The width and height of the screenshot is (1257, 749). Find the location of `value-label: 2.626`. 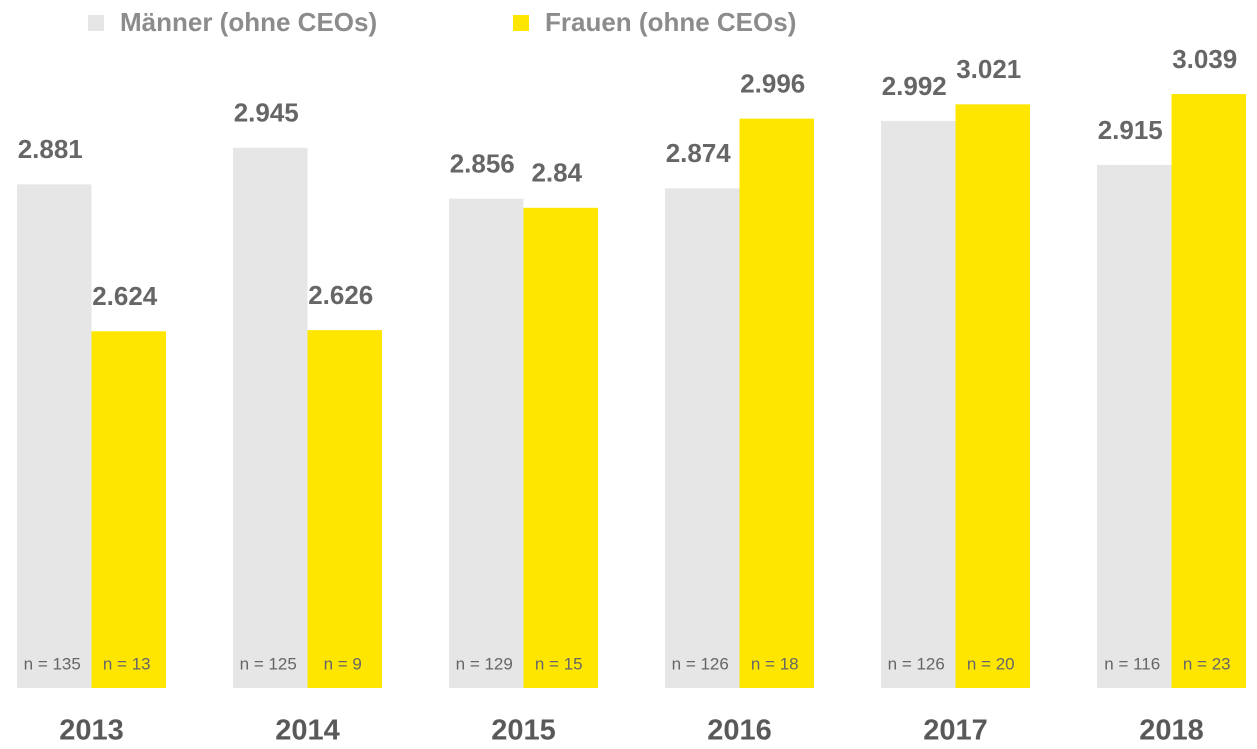

value-label: 2.626 is located at coordinates (340, 295).